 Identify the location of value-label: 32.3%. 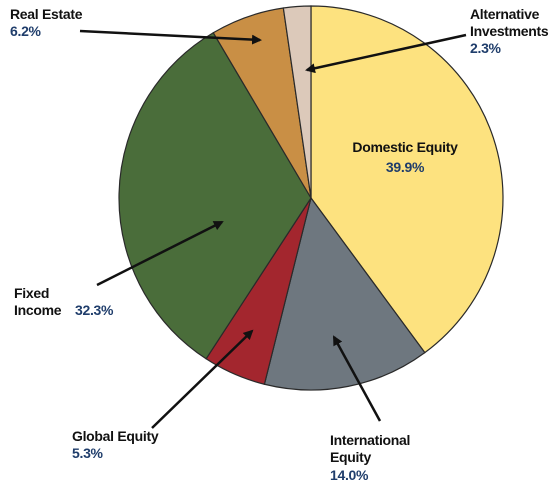
(94, 310).